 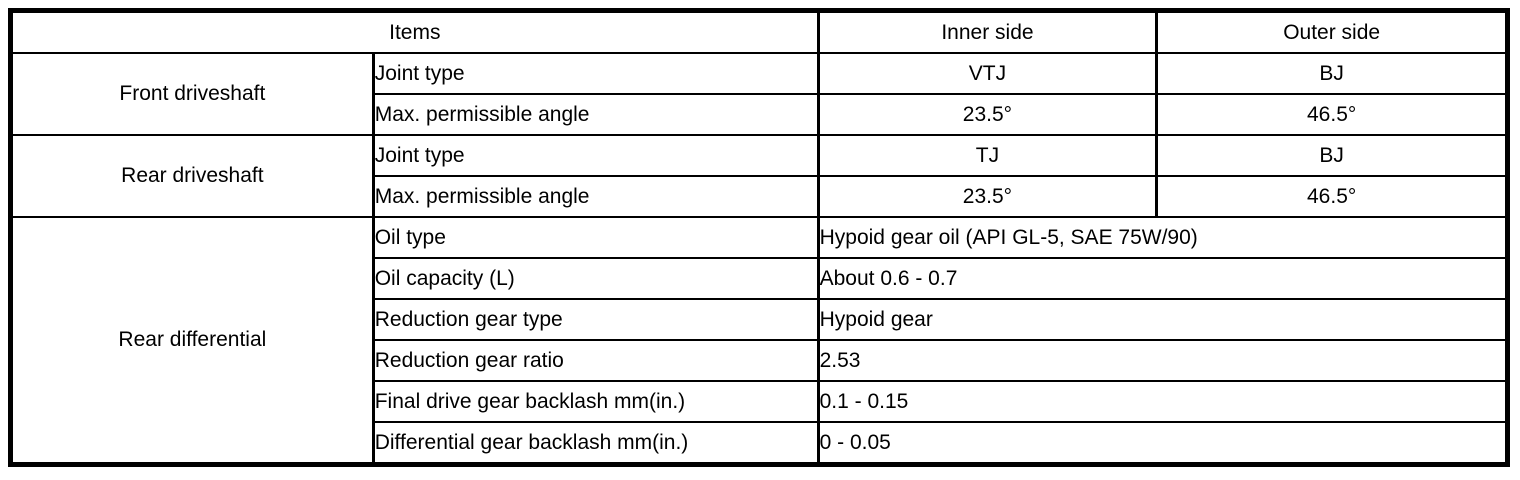 I want to click on spec-value: 0.1 - 0.15, so click(x=1163, y=401).